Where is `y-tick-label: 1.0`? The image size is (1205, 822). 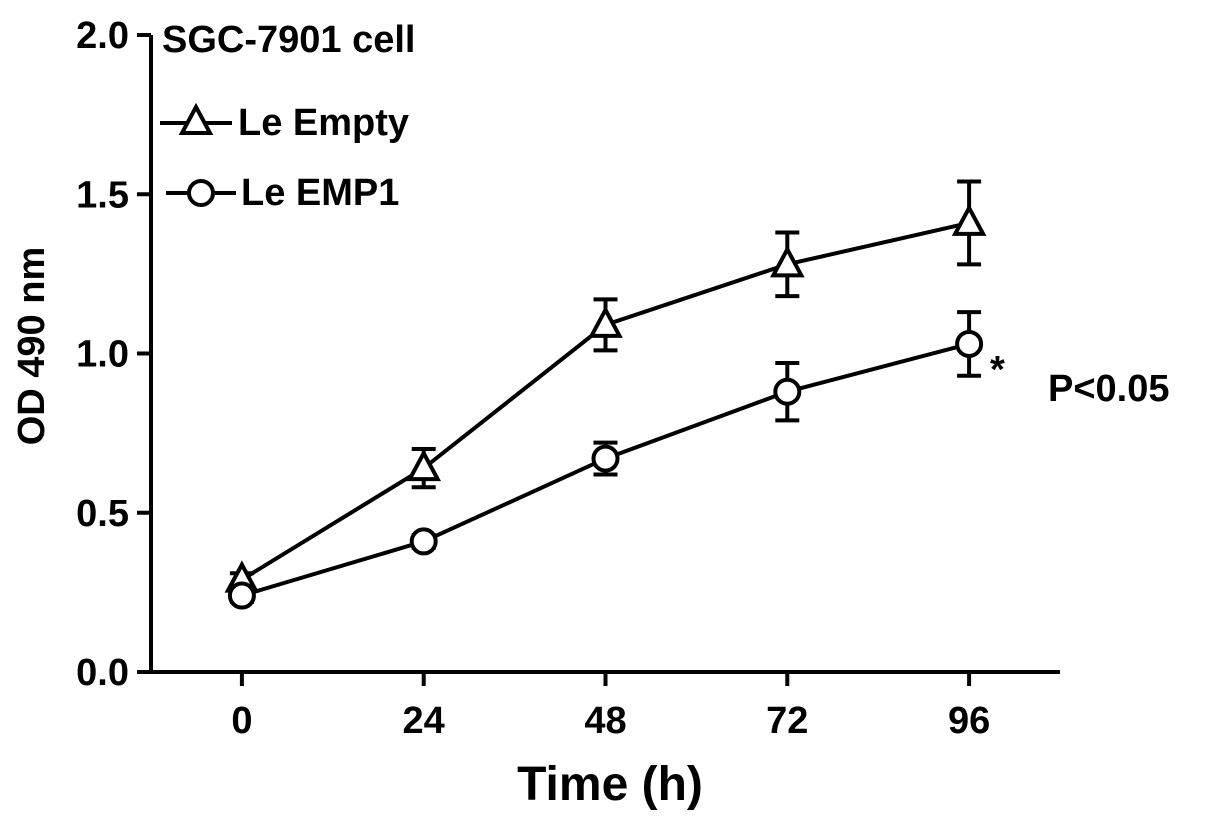
y-tick-label: 1.0 is located at coordinates (102, 355).